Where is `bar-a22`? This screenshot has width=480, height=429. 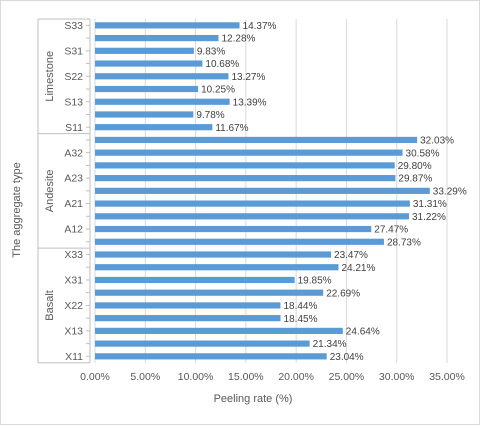 bar-a22 is located at coordinates (262, 190).